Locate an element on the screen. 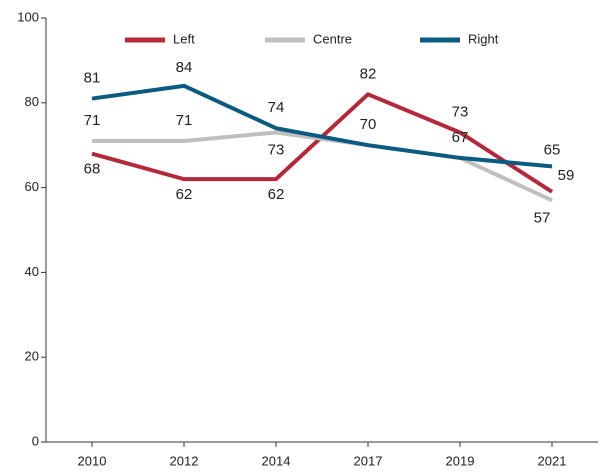  legend-label: Centre is located at coordinates (332, 38).